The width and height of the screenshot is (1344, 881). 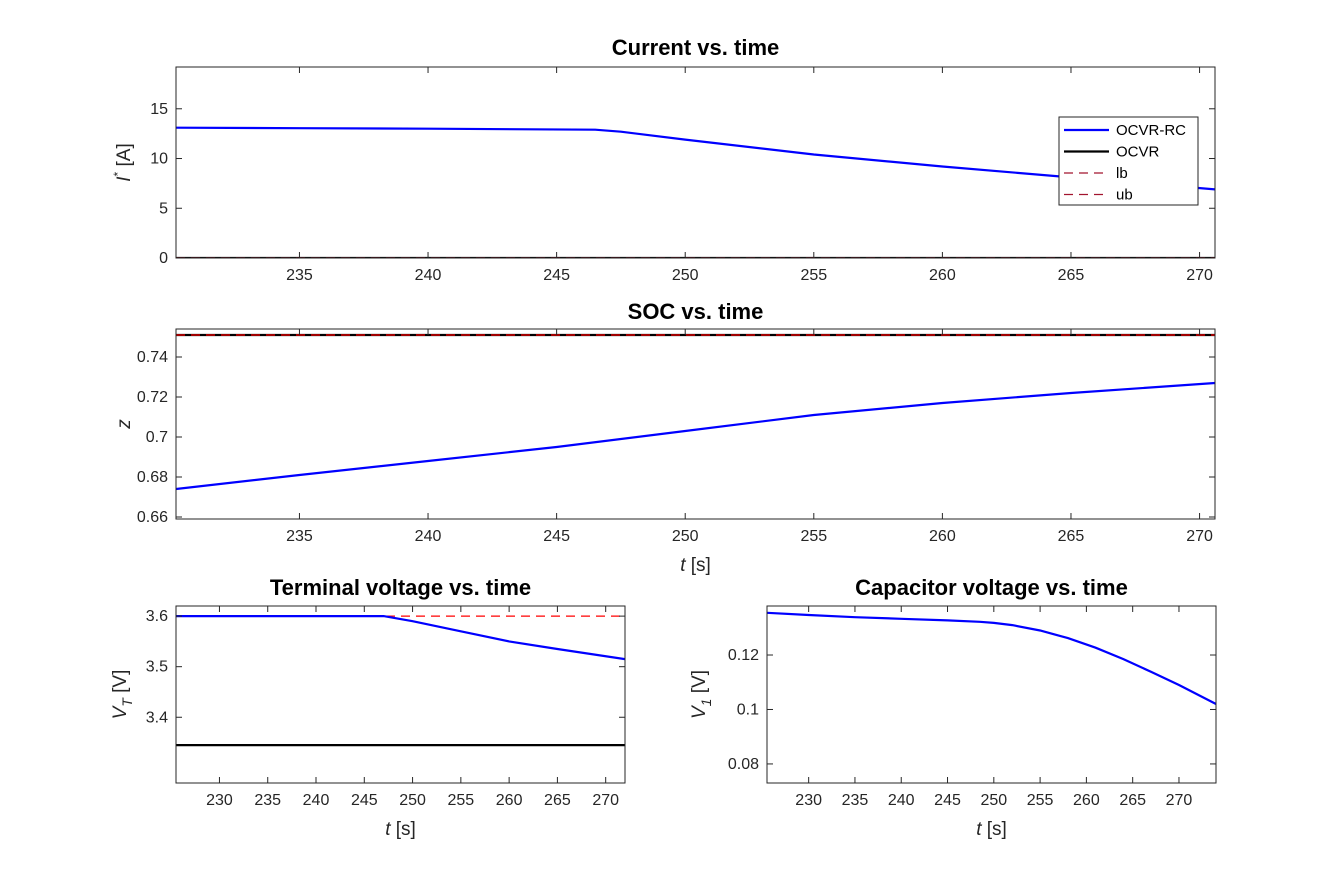 I want to click on y-tick-label: 0.74, so click(x=152, y=357).